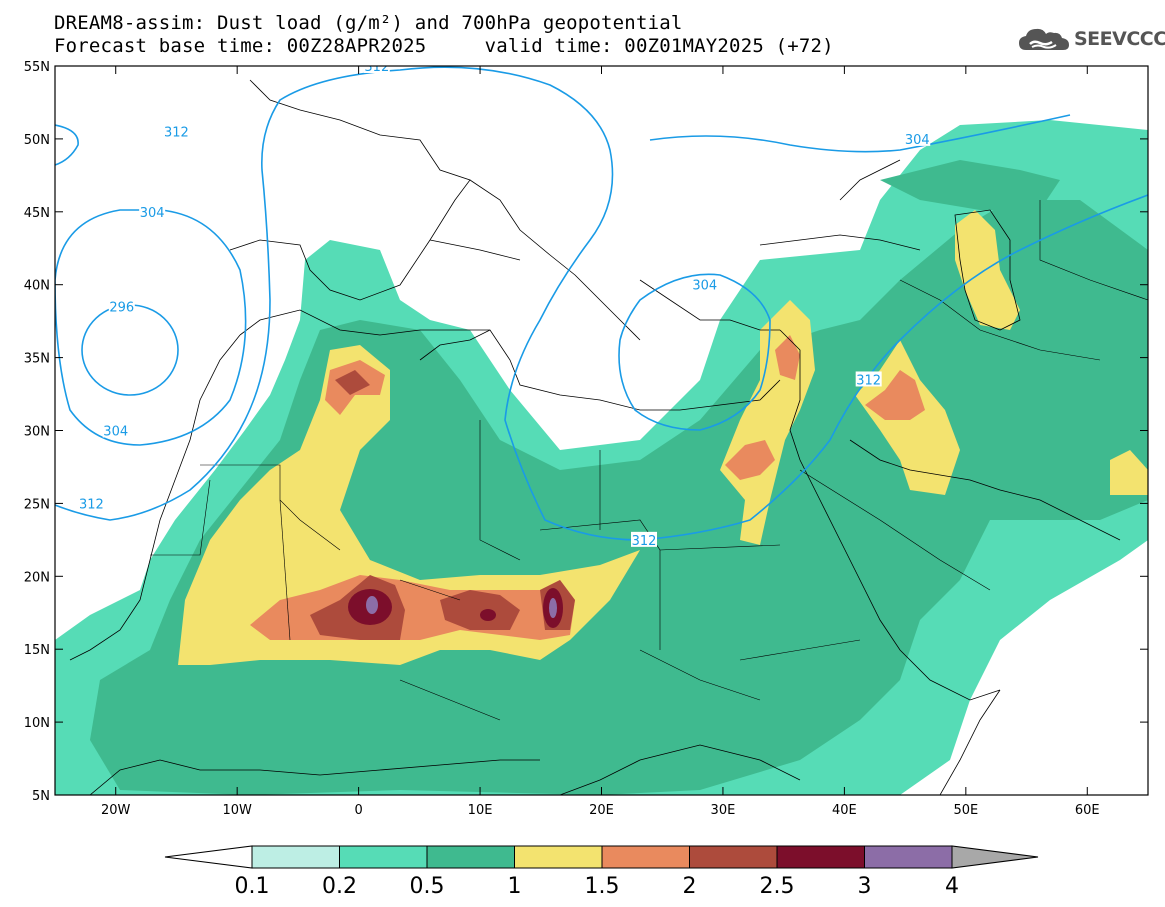  I want to click on colorbar-level-label: 2, so click(690, 886).